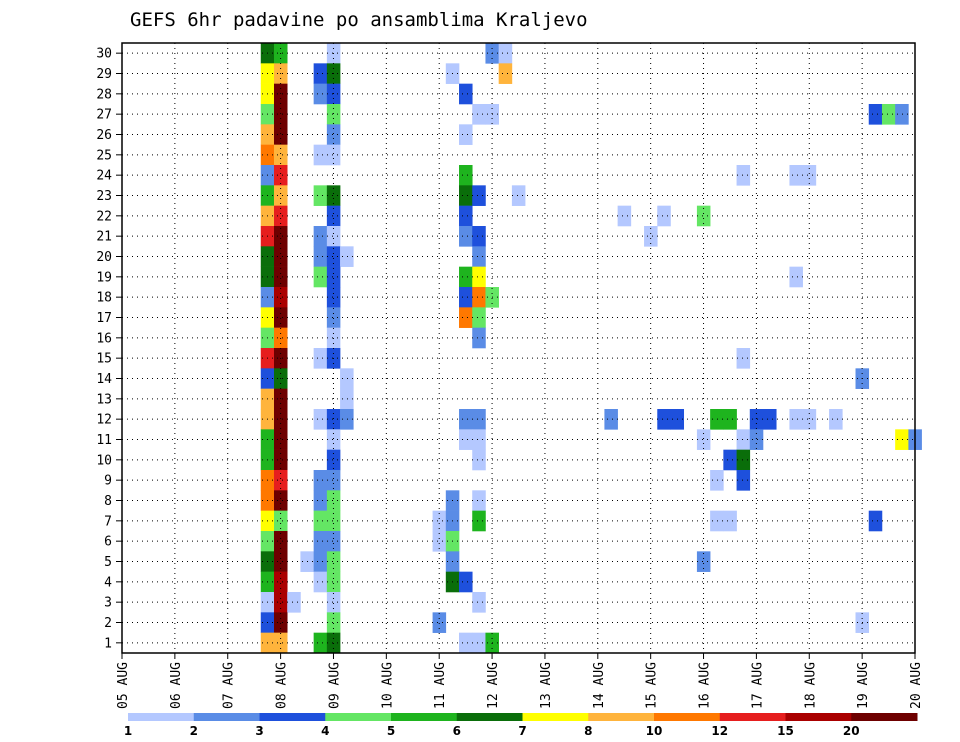  Describe the element at coordinates (325, 731) in the screenshot. I see `colorbar-label: 4` at that location.